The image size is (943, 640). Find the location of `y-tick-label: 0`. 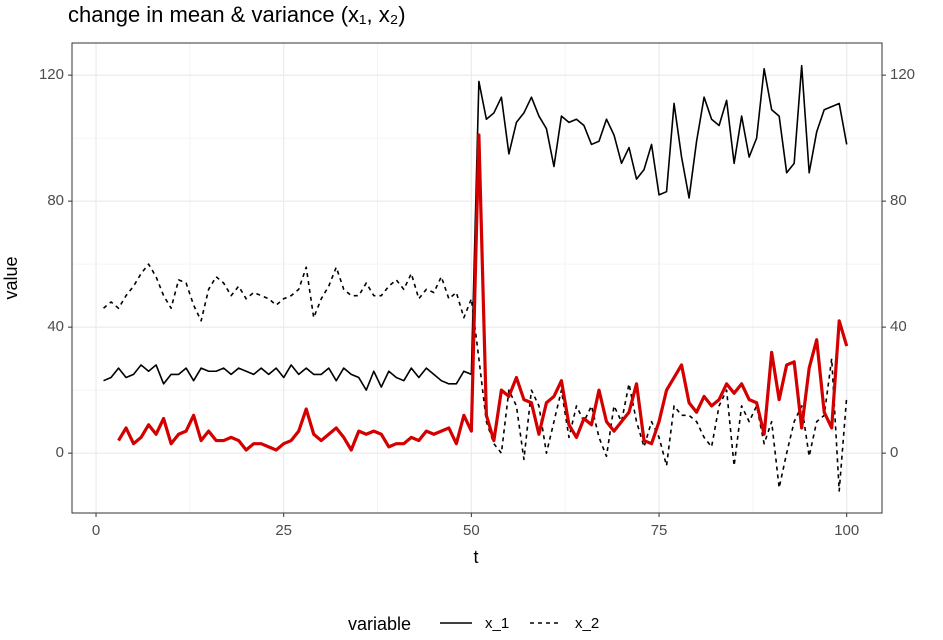

y-tick-label: 0 is located at coordinates (60, 452).